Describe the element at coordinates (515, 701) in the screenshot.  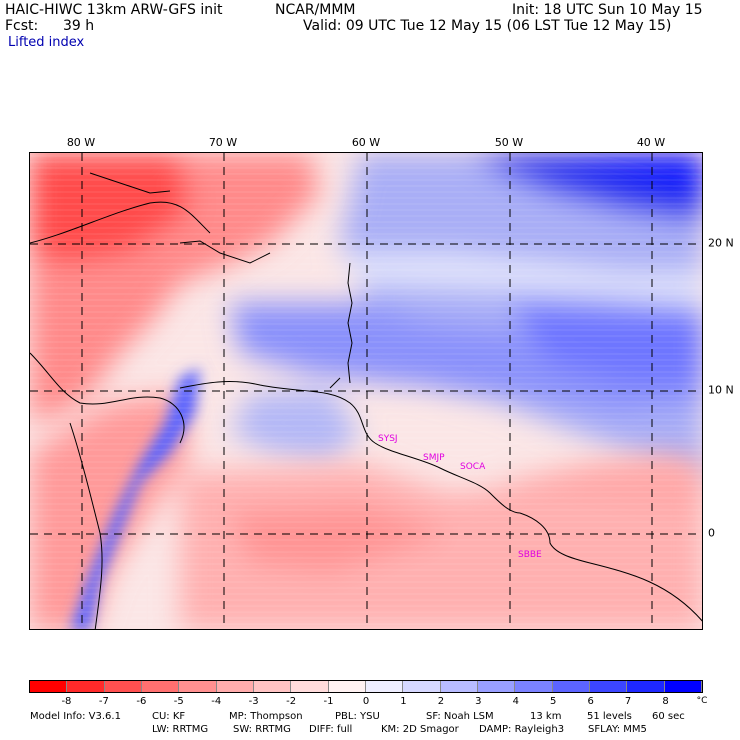
I see `colorbar-tick-label: 4` at that location.